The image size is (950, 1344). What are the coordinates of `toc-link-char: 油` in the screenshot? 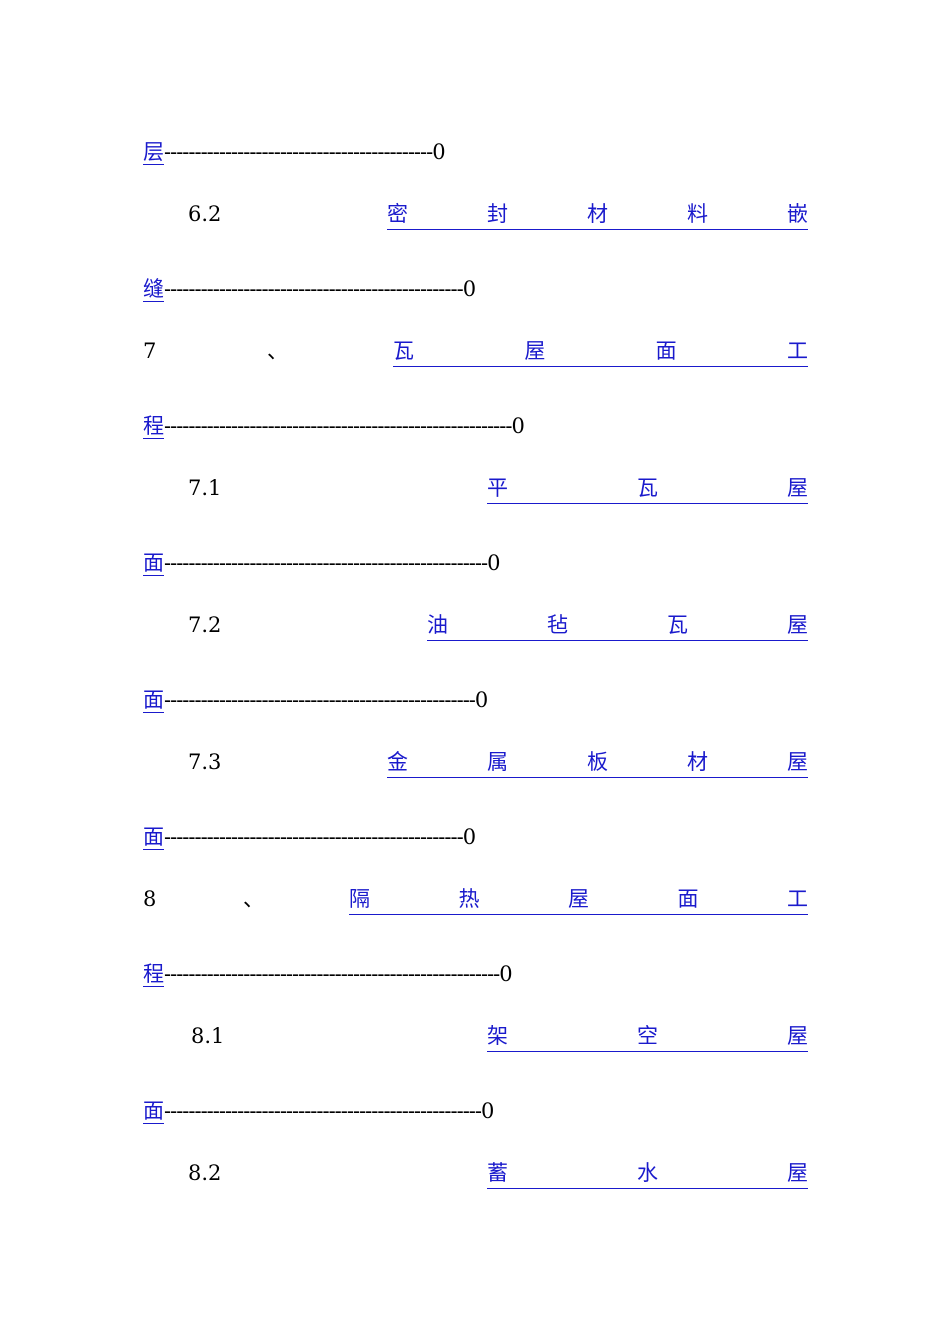 It's located at (437, 625).